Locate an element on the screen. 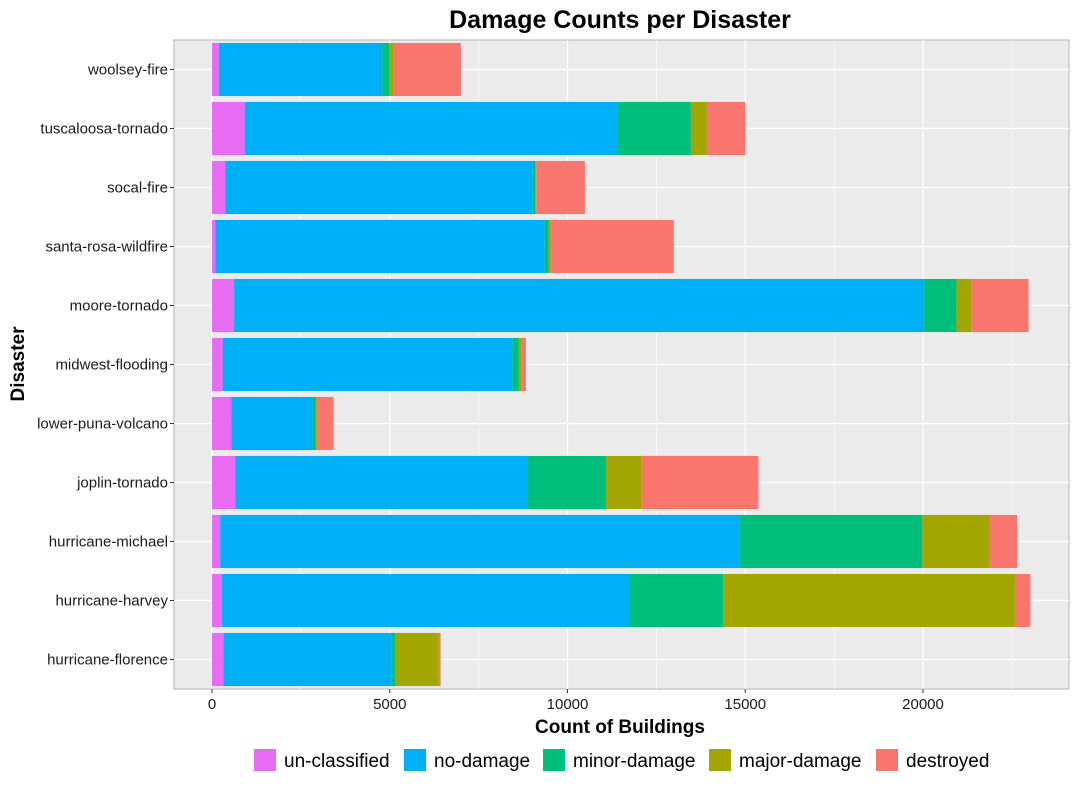  bar-woolsey-fire-un-classified is located at coordinates (215, 69).